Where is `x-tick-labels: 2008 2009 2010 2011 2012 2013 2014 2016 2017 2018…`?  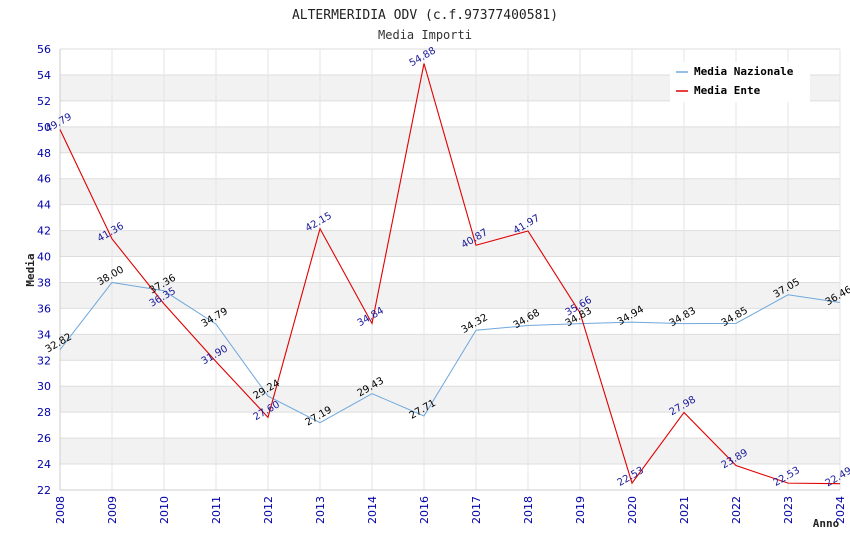 x-tick-labels: 2008 2009 2010 2011 2012 2013 2014 2016 2017 2018… is located at coordinates (450, 510).